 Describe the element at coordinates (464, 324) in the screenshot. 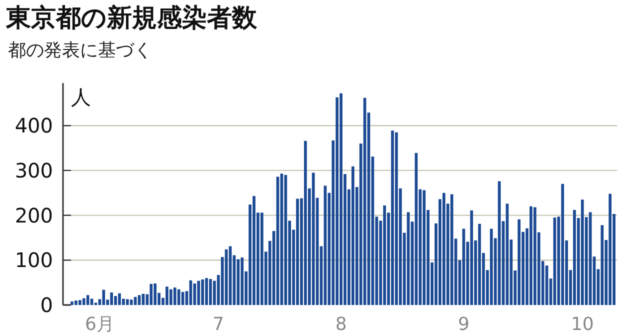

I see `x-tick-label: 9` at that location.